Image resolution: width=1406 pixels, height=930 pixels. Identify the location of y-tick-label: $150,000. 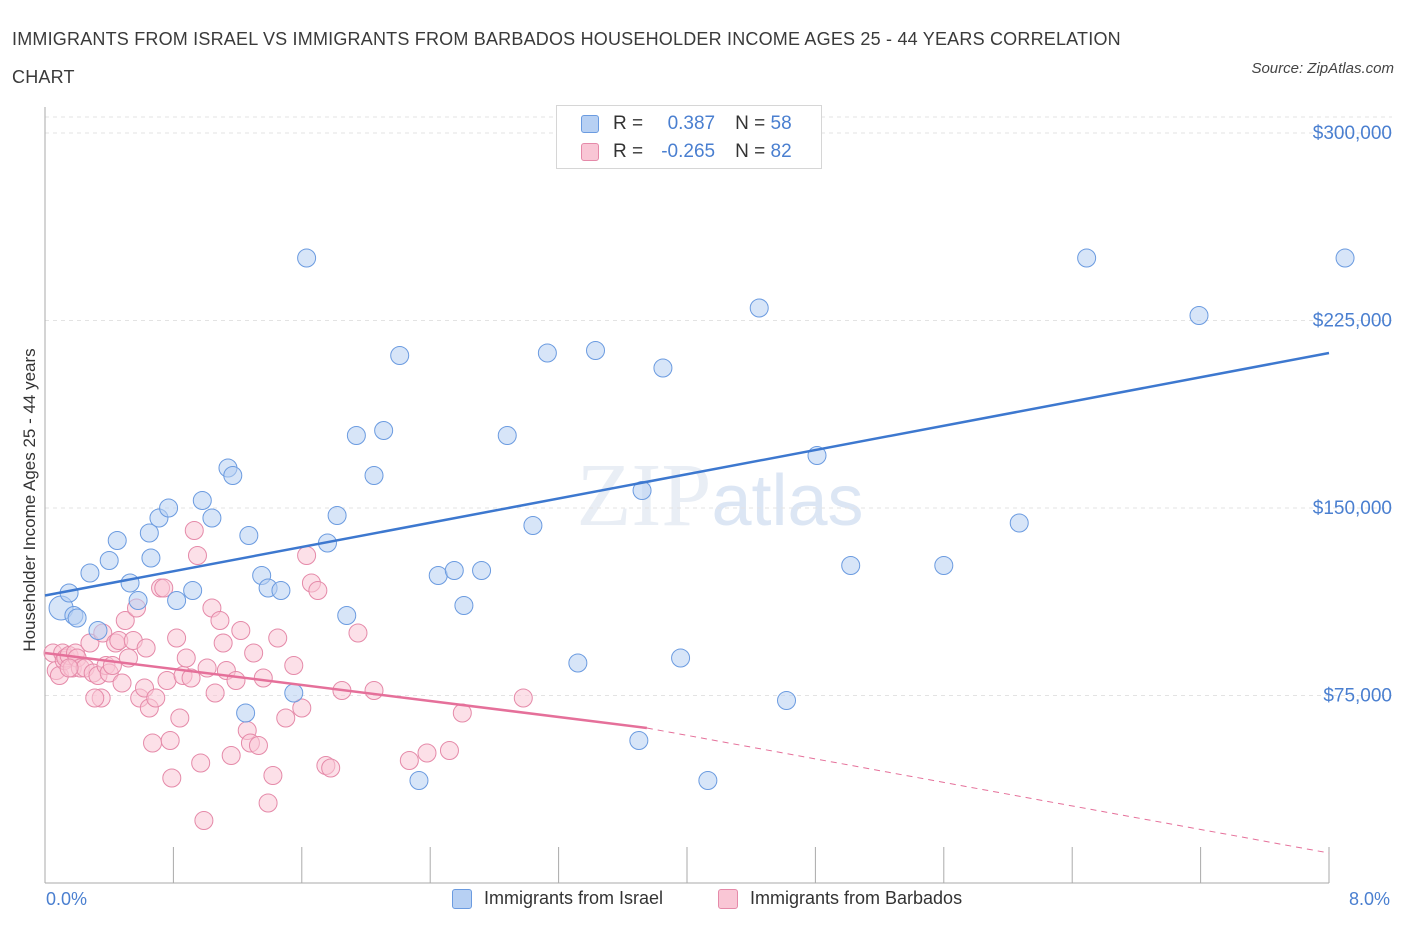
(1352, 508).